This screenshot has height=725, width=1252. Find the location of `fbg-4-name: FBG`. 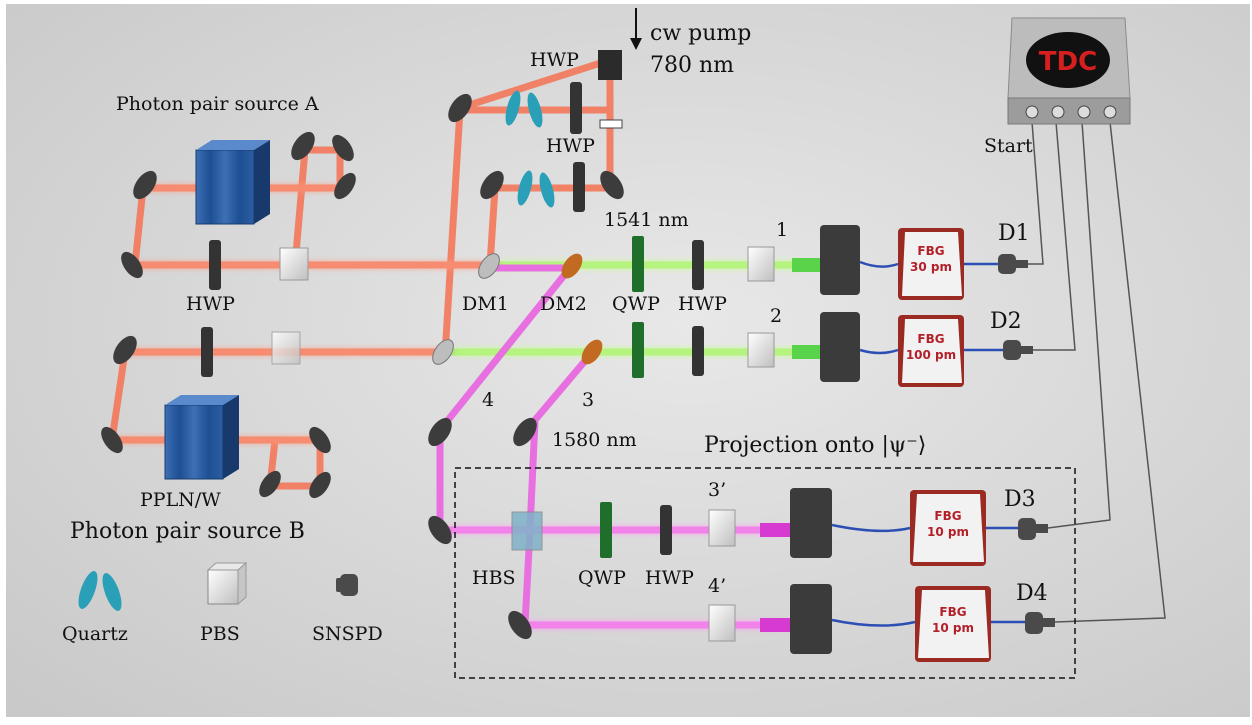

fbg-4-name: FBG is located at coordinates (952, 612).